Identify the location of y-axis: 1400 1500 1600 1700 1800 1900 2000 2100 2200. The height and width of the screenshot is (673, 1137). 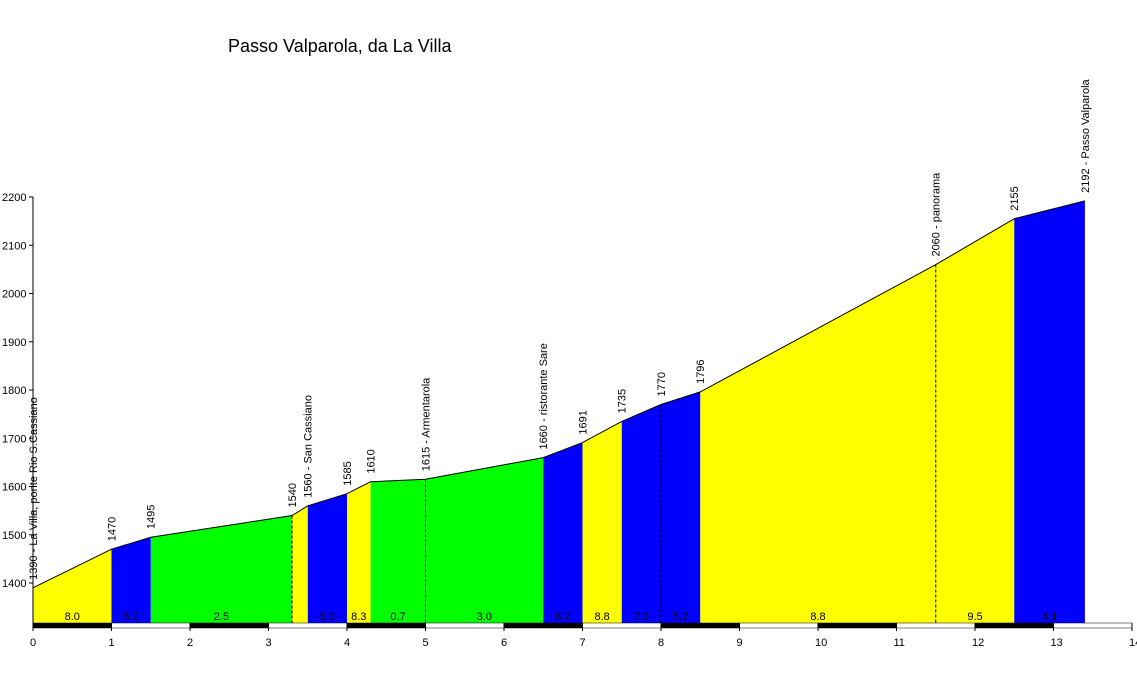
(18, 407).